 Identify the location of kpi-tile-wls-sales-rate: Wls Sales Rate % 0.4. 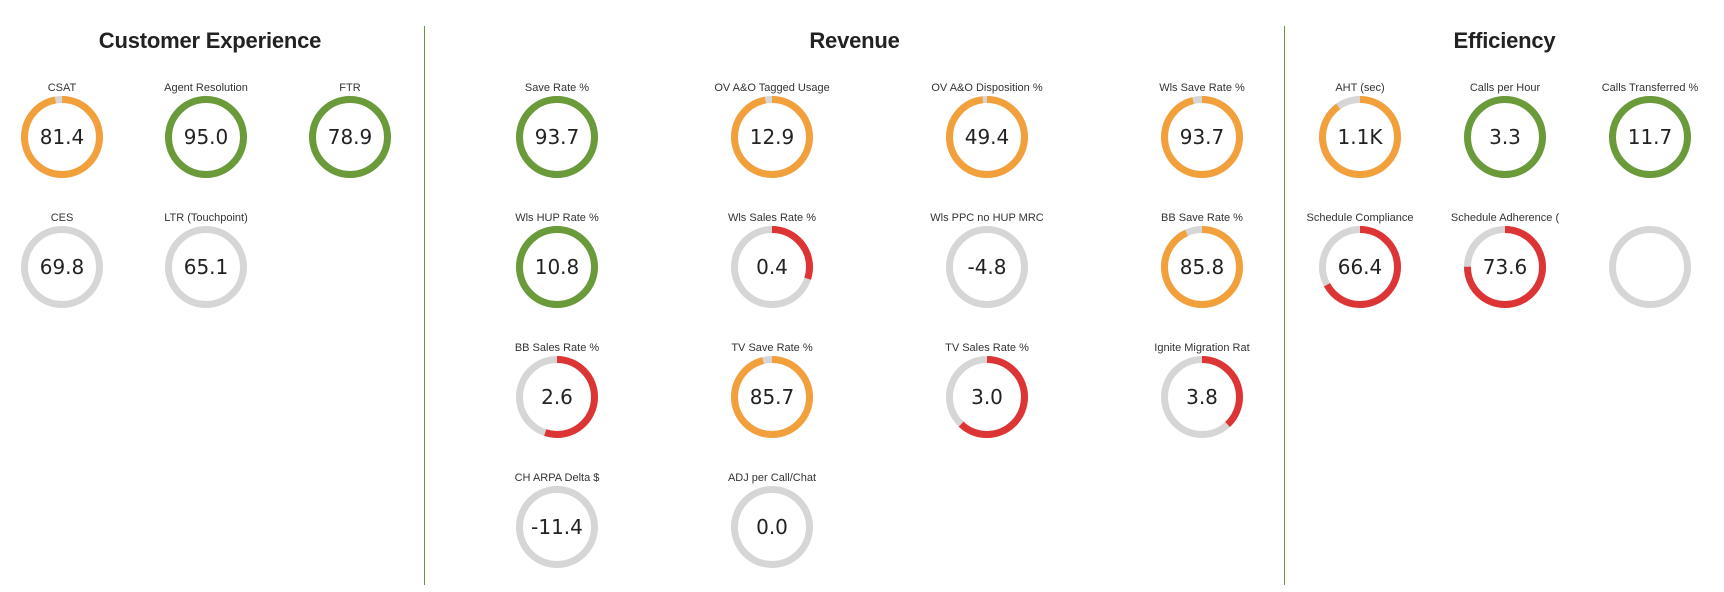
(772, 272).